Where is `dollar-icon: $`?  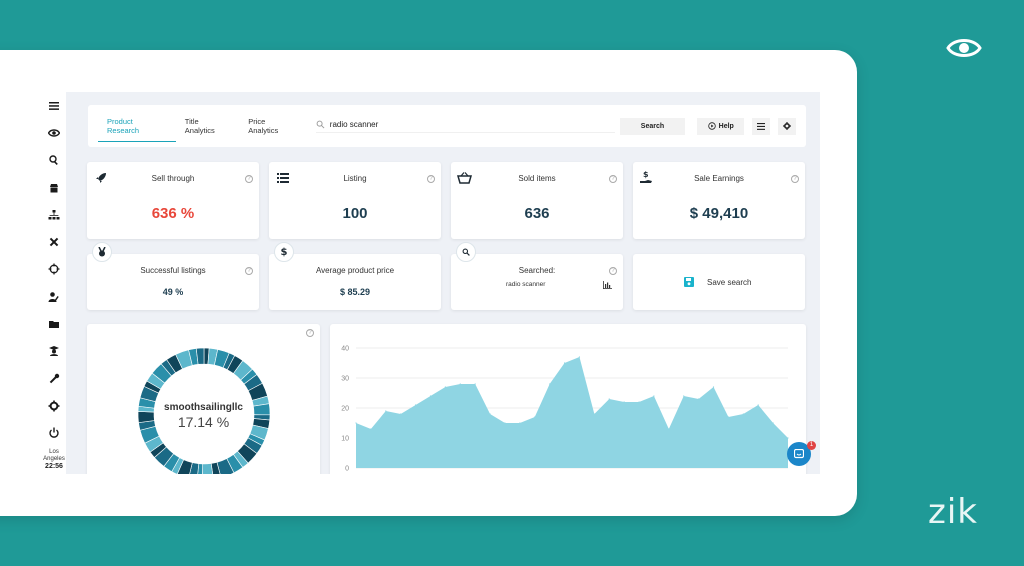 dollar-icon: $ is located at coordinates (284, 252).